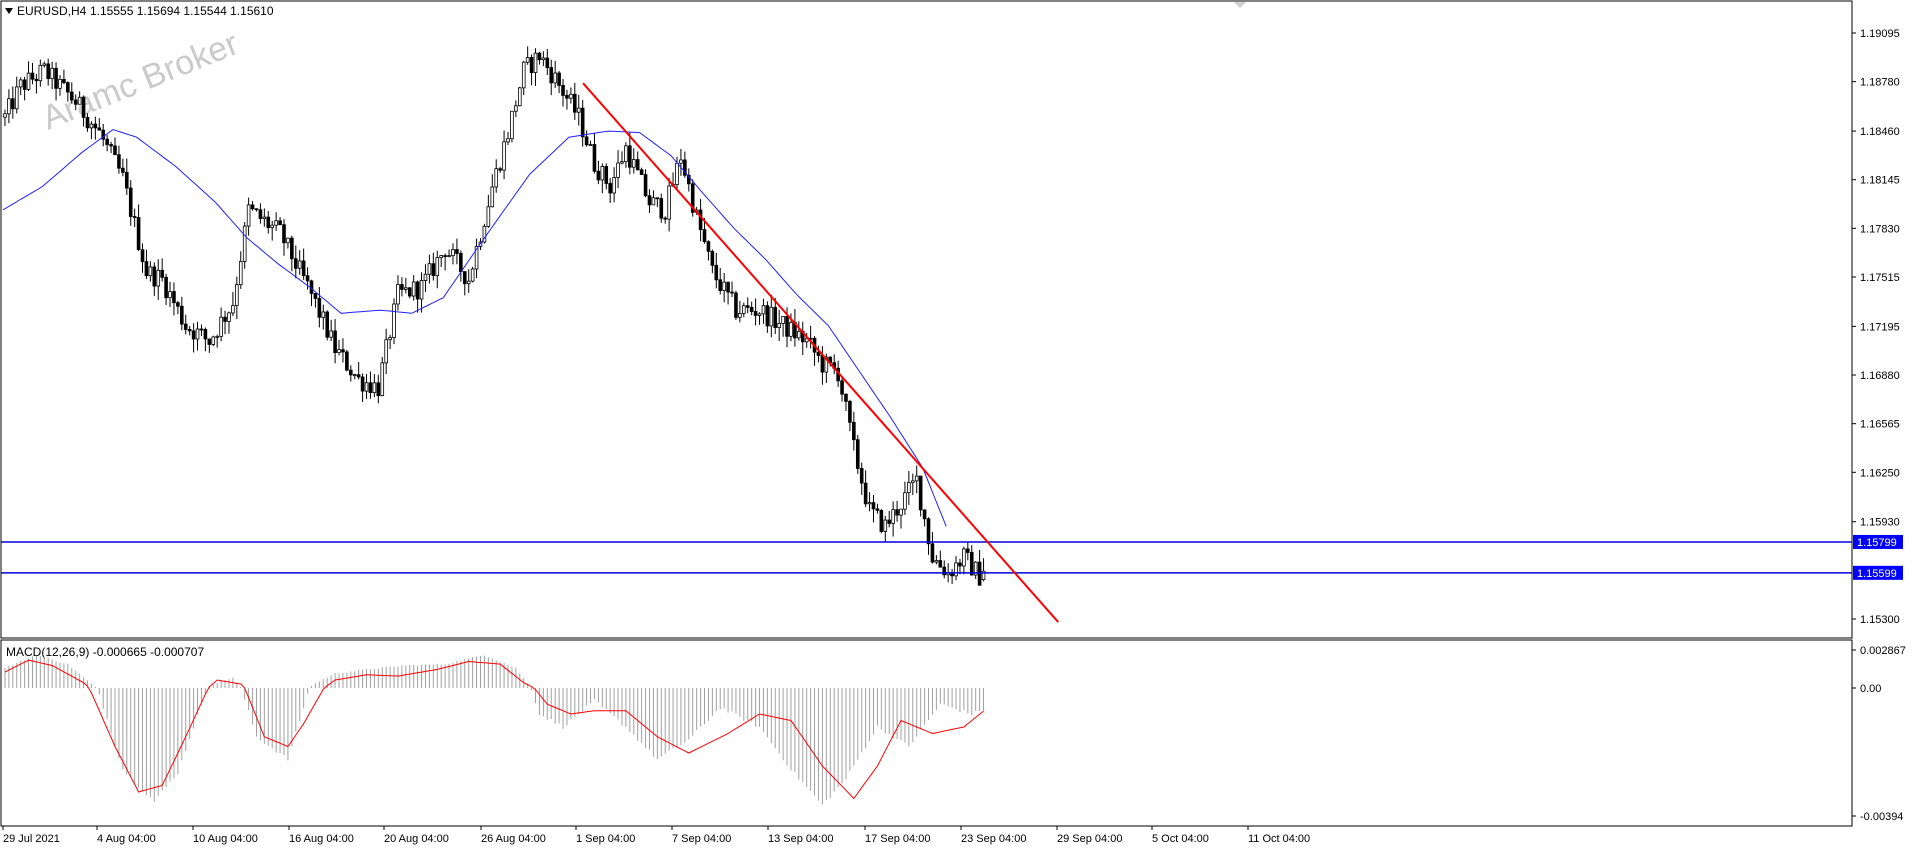 This screenshot has height=852, width=1917. What do you see at coordinates (126, 839) in the screenshot?
I see `time-tick-label: 4 Aug 04:00` at bounding box center [126, 839].